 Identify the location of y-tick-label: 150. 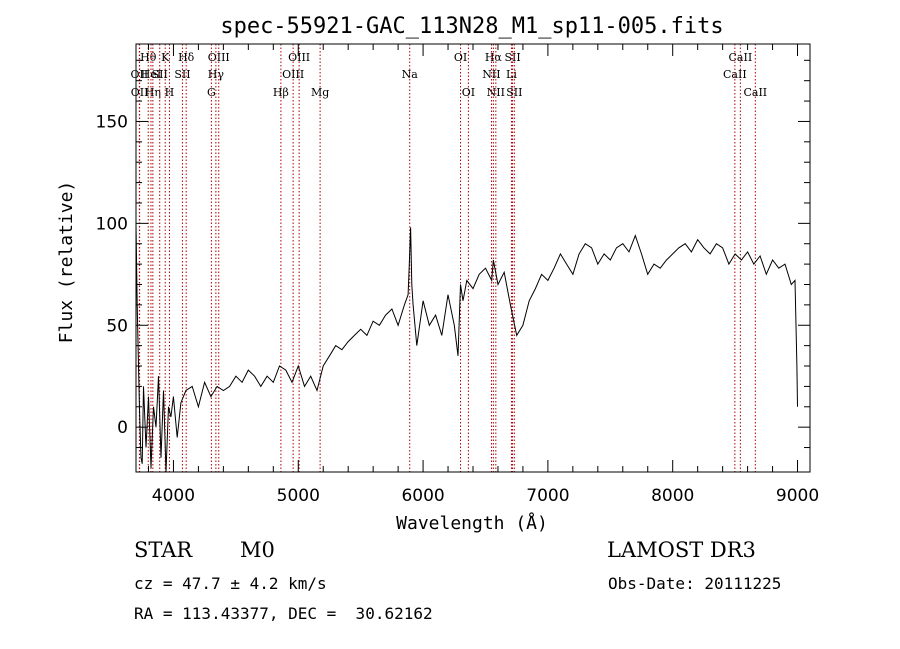
(112, 122).